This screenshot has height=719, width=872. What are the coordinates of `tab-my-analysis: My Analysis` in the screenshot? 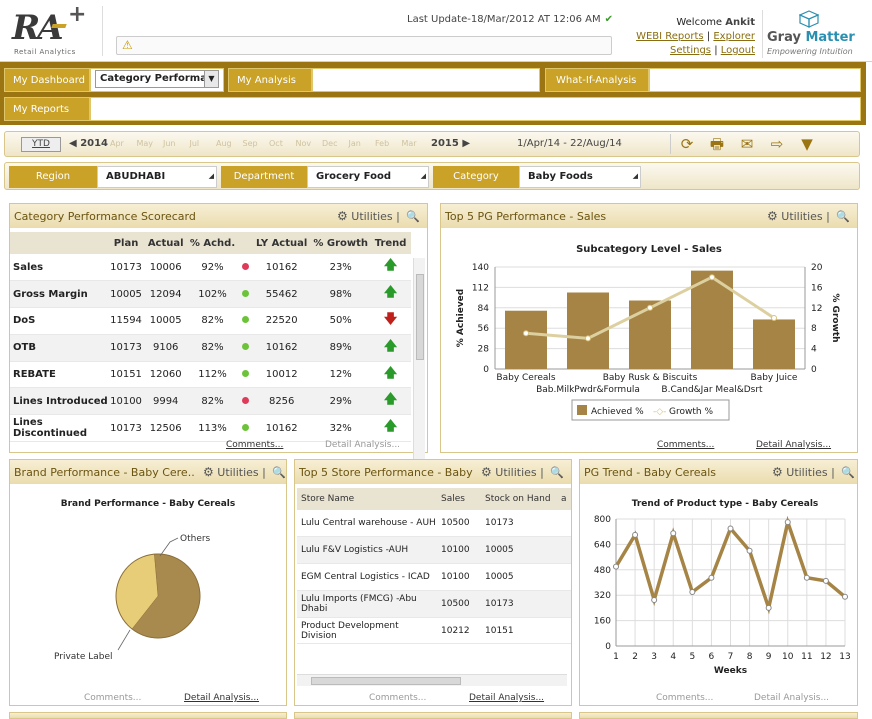 It's located at (270, 80).